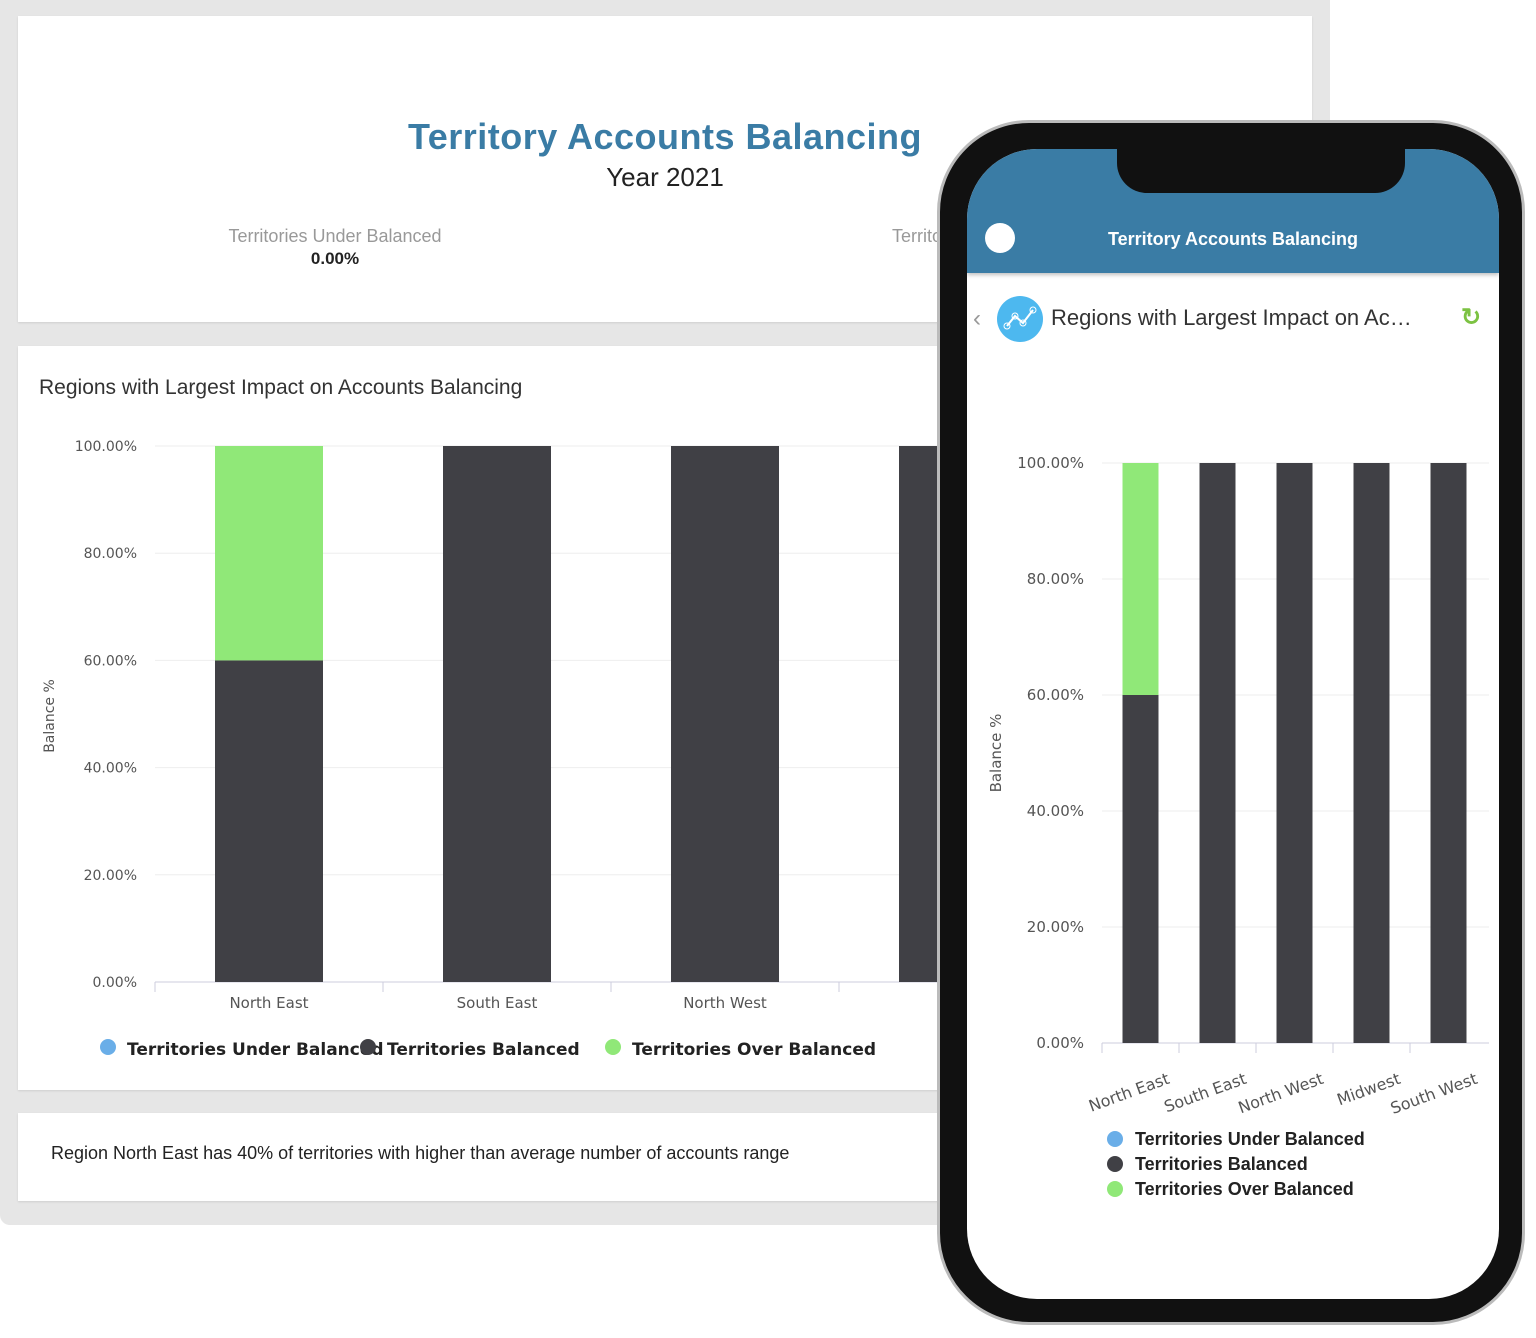 The height and width of the screenshot is (1338, 1536). Describe the element at coordinates (255, 1050) in the screenshot. I see `legend-label-under: Territories Under Balanced` at that location.